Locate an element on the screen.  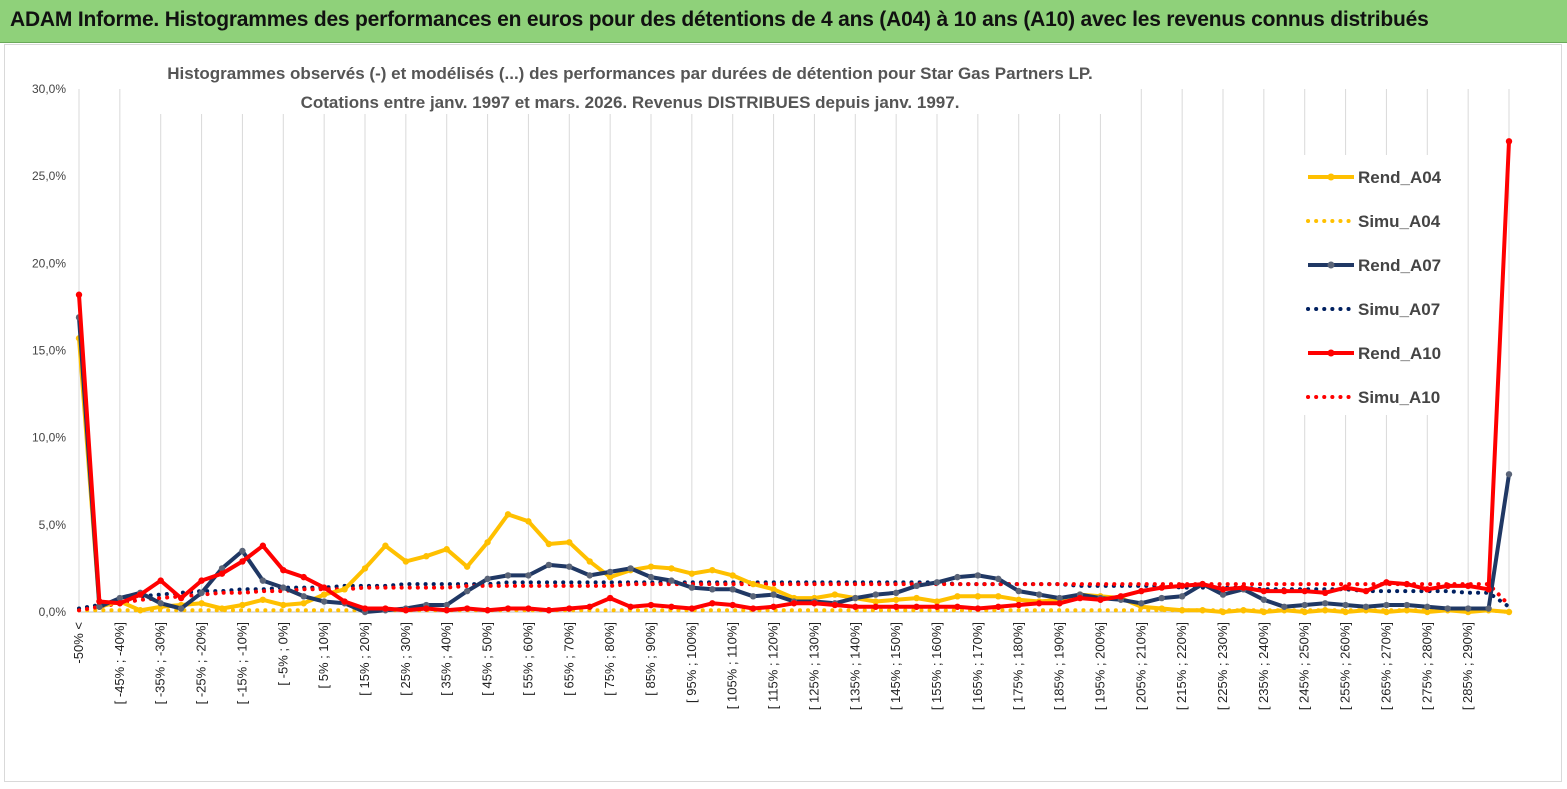
x-tick-label: [ 35% ; 40%] is located at coordinates (446, 659).